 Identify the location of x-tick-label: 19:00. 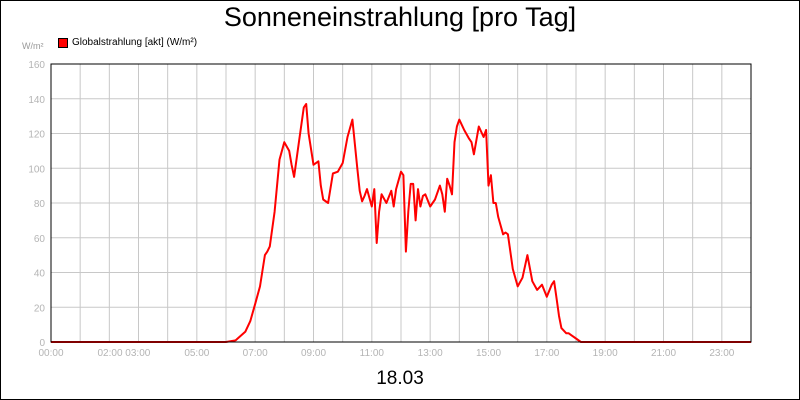
(605, 353).